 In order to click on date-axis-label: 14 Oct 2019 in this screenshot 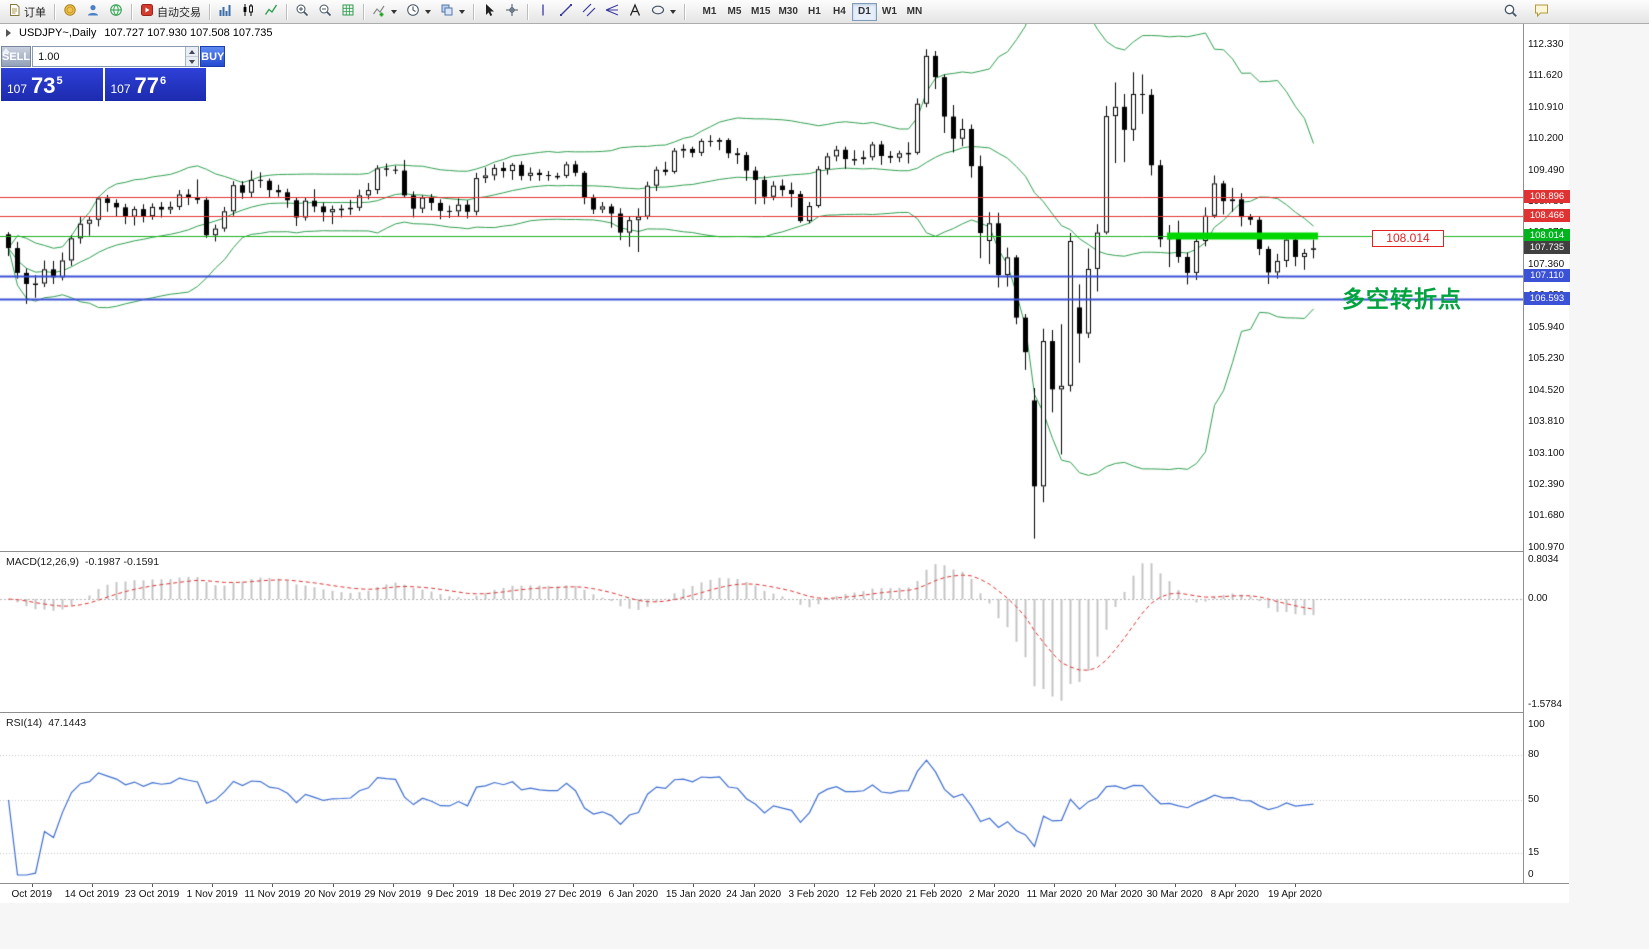, I will do `click(92, 894)`.